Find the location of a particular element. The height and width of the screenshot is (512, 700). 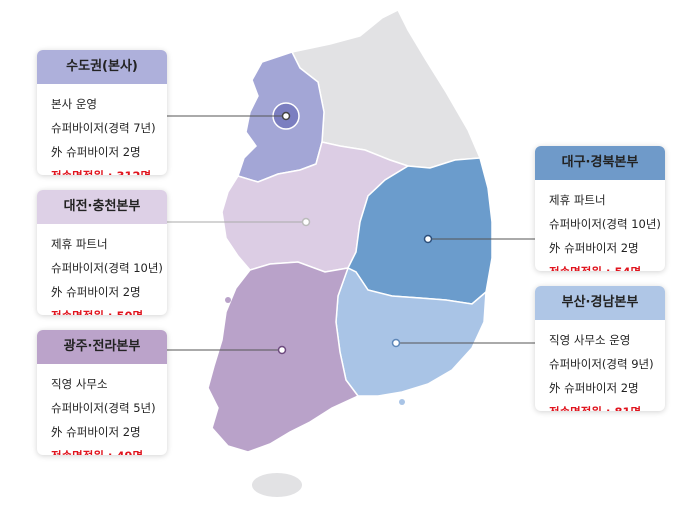

card-line: 슈퍼바이저(경력 7년) is located at coordinates (103, 128).